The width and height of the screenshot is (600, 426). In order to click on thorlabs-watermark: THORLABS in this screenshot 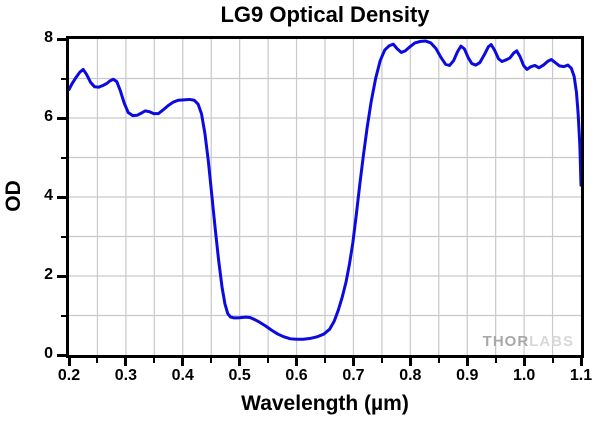, I will do `click(528, 341)`.